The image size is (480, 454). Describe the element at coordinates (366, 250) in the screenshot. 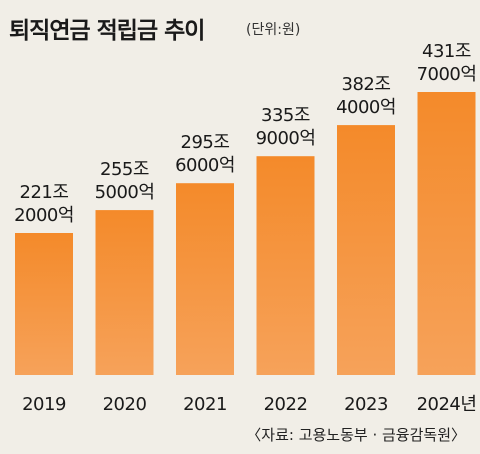

I see `bar-2023` at that location.